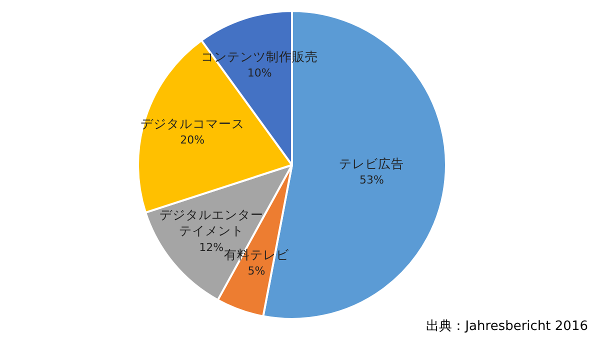 The height and width of the screenshot is (337, 600). Describe the element at coordinates (371, 163) in the screenshot. I see `slice-label: テレビ広告` at that location.